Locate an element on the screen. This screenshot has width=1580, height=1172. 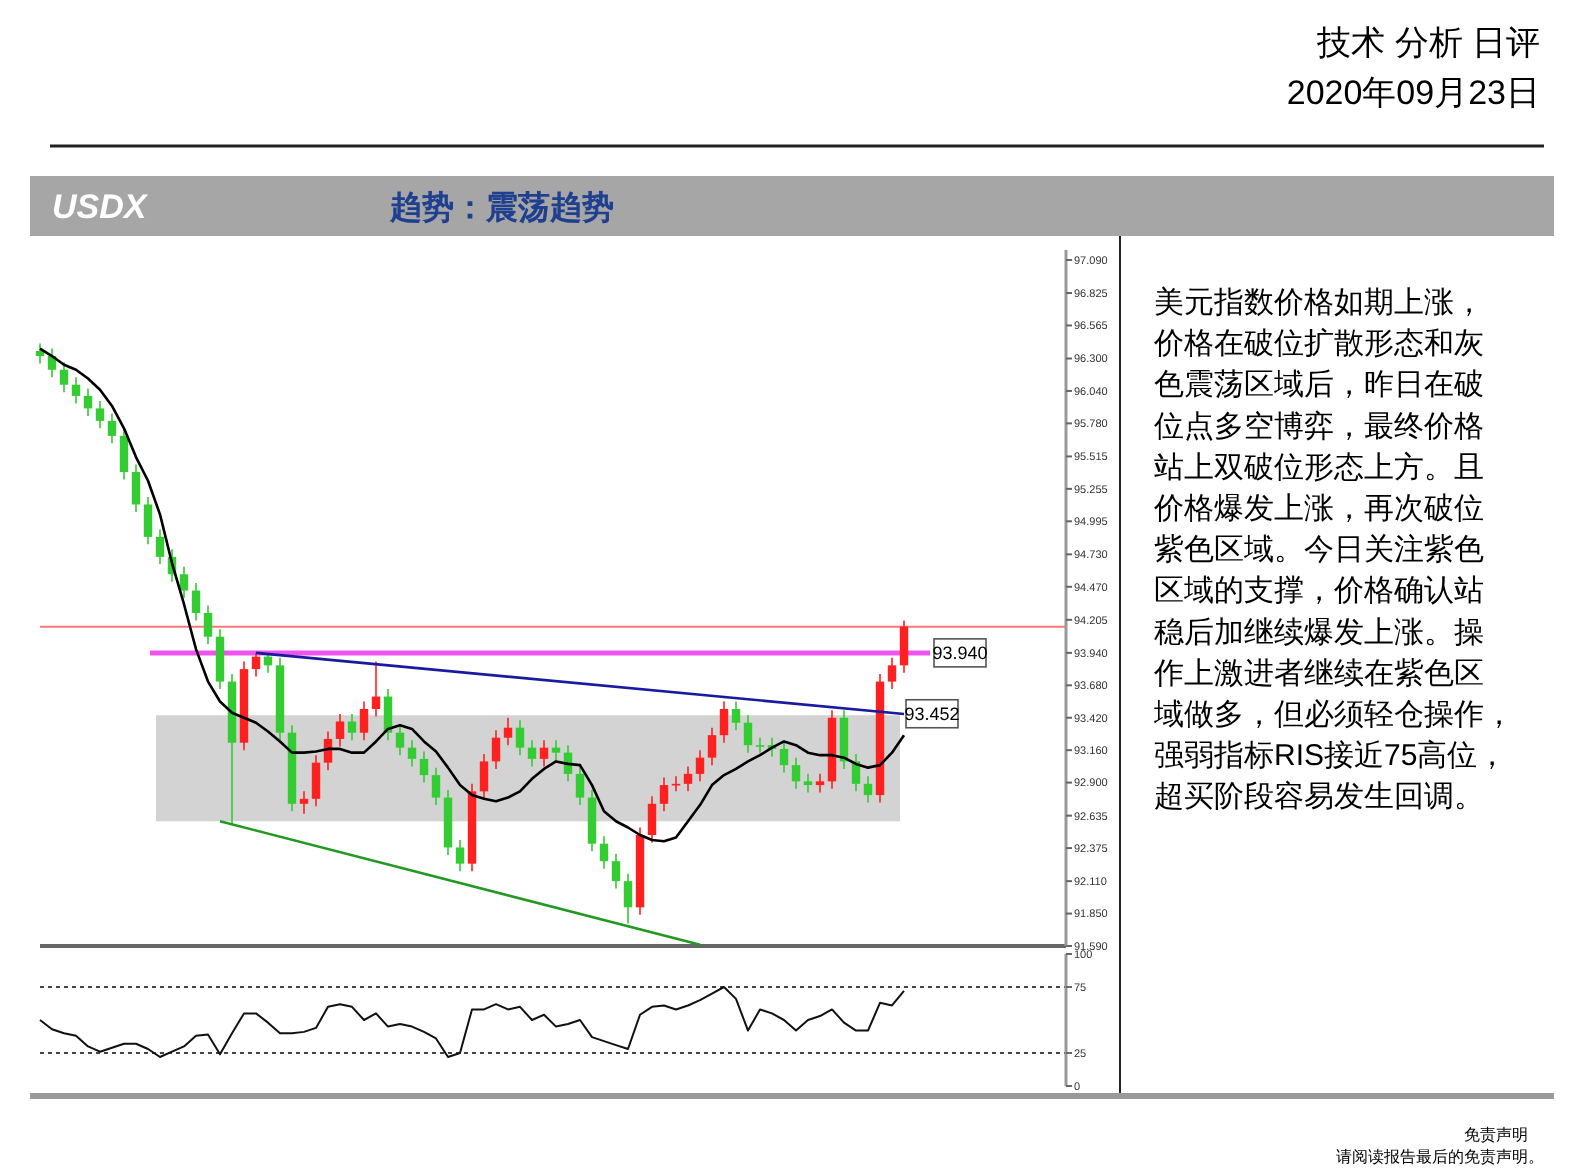
text: 免责声明 is located at coordinates (1496, 1135).